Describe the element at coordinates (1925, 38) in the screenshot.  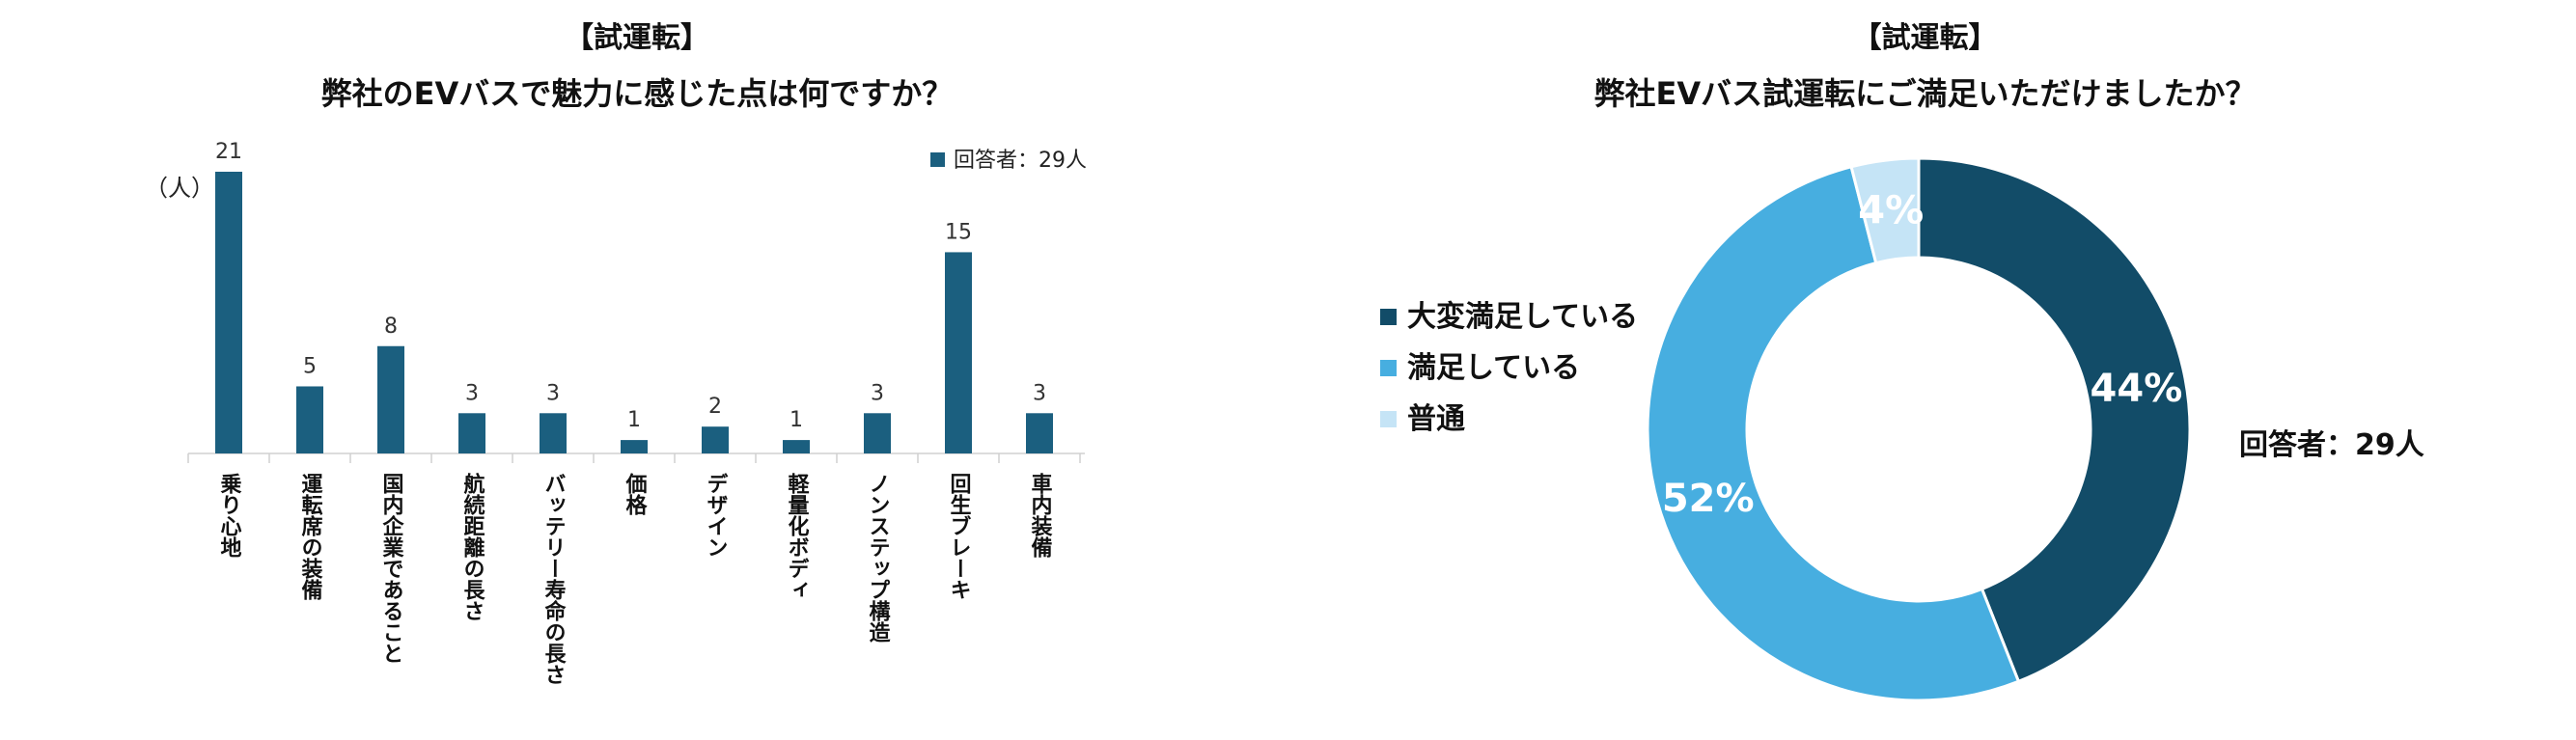
I see `donut-chart-title-tag: 【試運転】` at that location.